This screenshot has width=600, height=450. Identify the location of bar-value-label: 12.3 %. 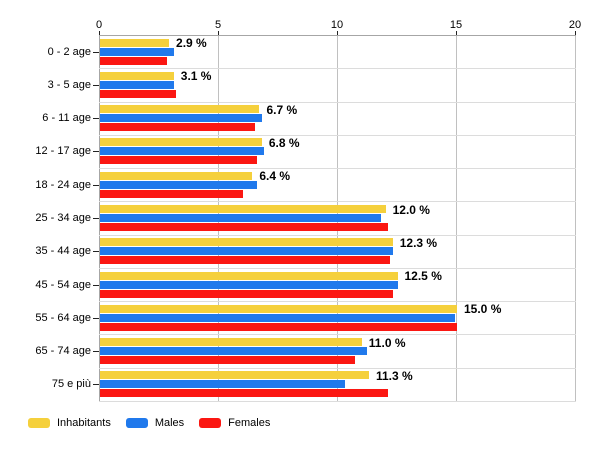
(418, 242).